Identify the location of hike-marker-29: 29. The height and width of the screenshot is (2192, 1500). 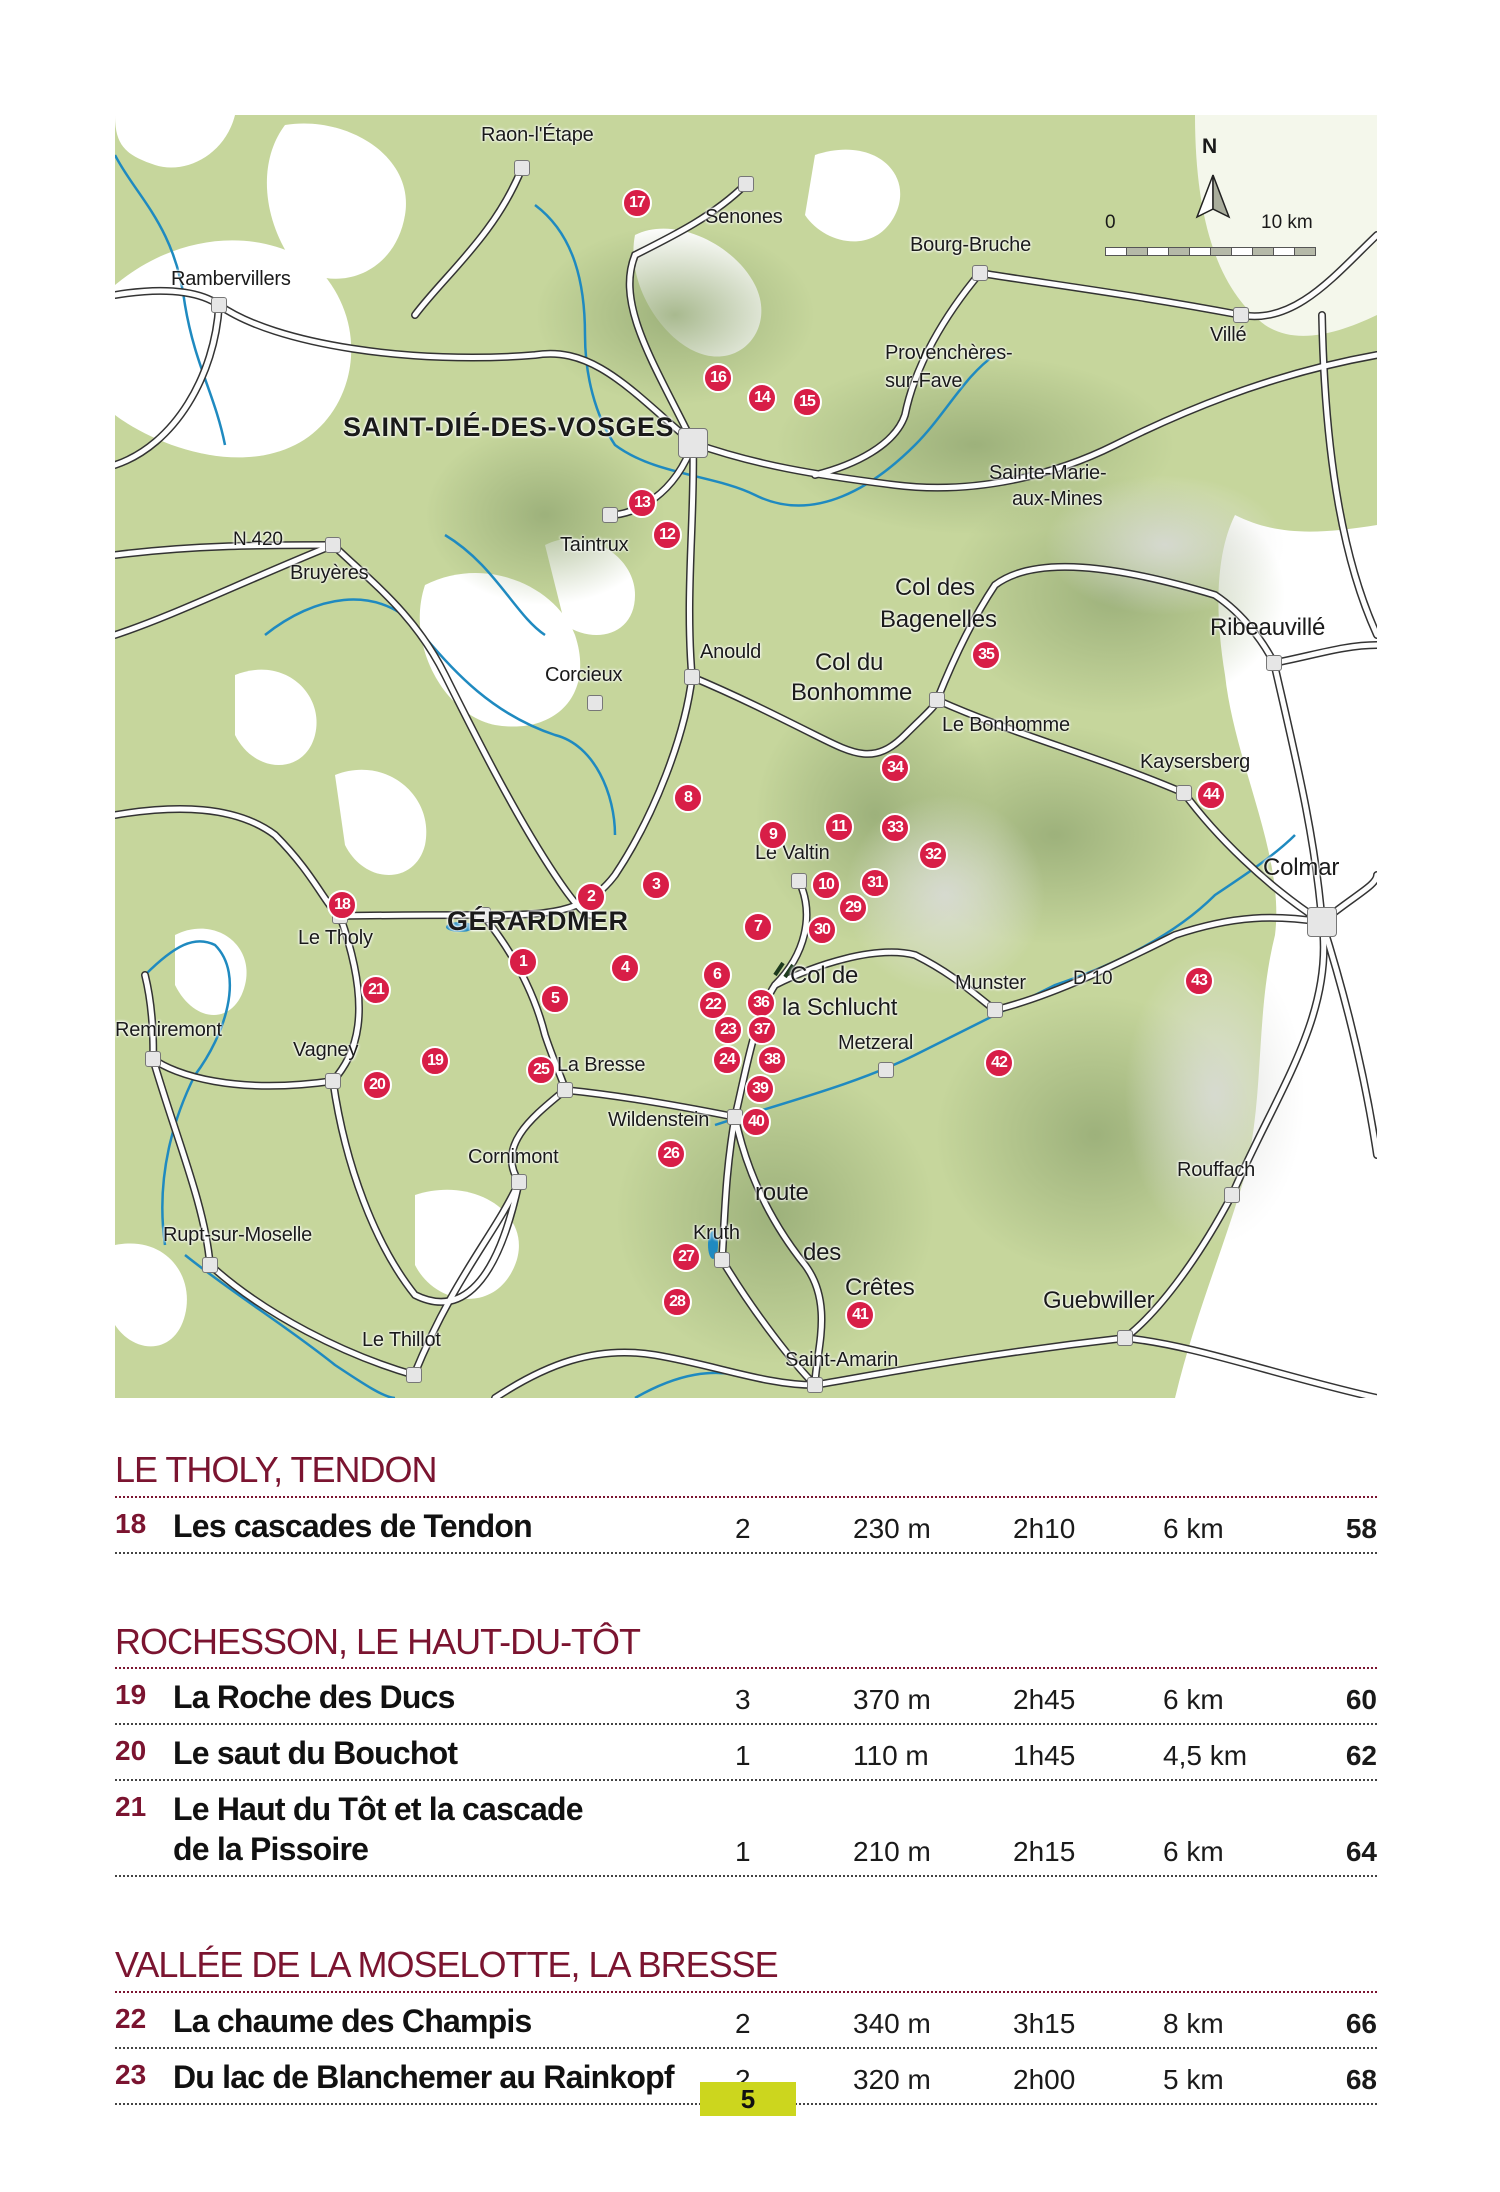
(853, 908).